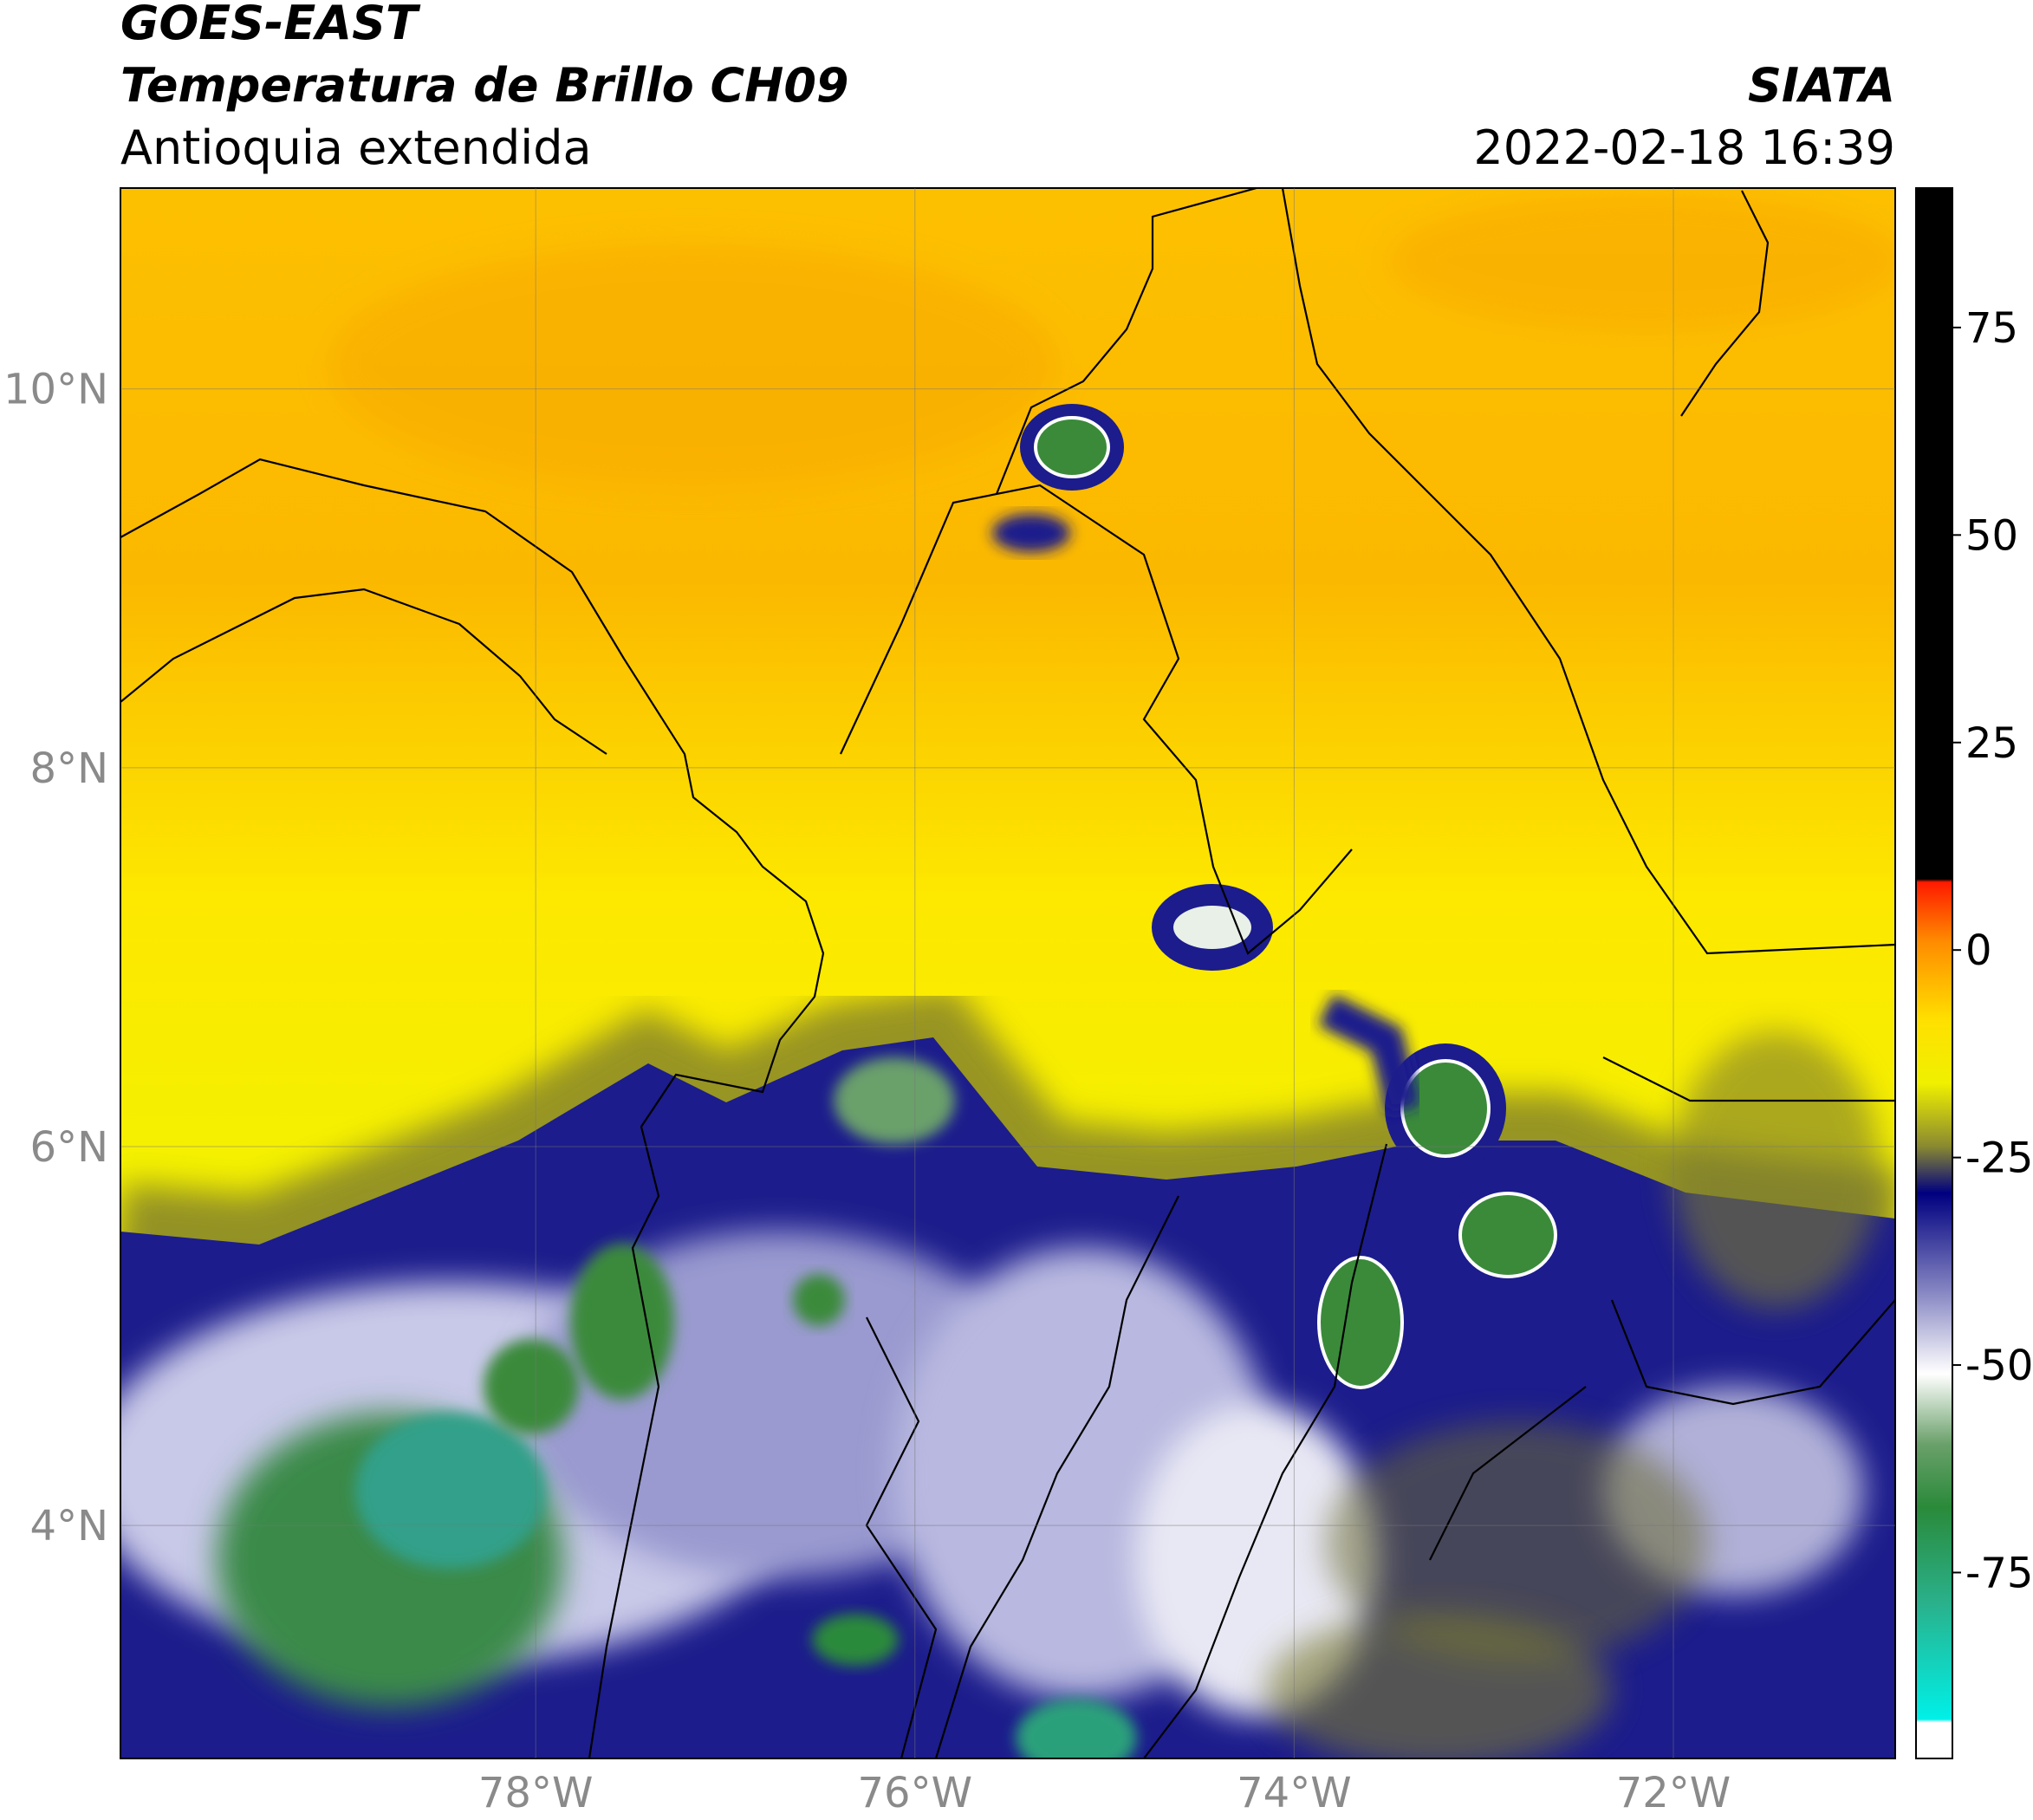 This screenshot has width=2033, height=1820. Describe the element at coordinates (1673, 1793) in the screenshot. I see `lon-tick-label: 72°W` at that location.